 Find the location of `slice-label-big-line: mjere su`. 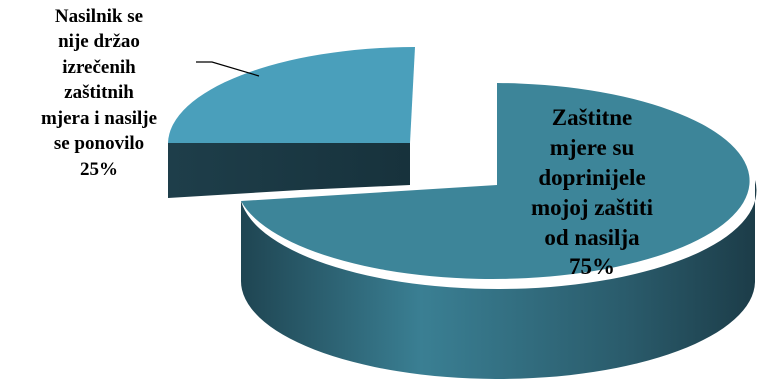

slice-label-big-line: mjere su is located at coordinates (592, 147).